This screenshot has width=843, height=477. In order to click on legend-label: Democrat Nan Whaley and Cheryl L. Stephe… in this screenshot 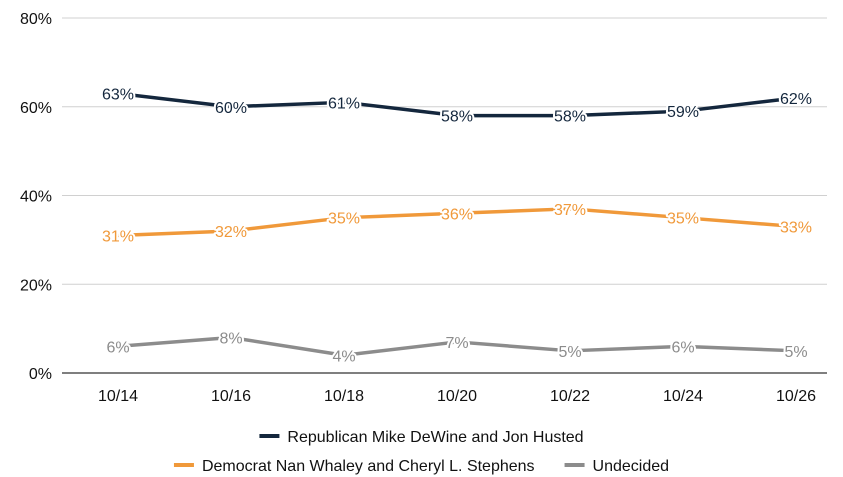, I will do `click(368, 466)`.